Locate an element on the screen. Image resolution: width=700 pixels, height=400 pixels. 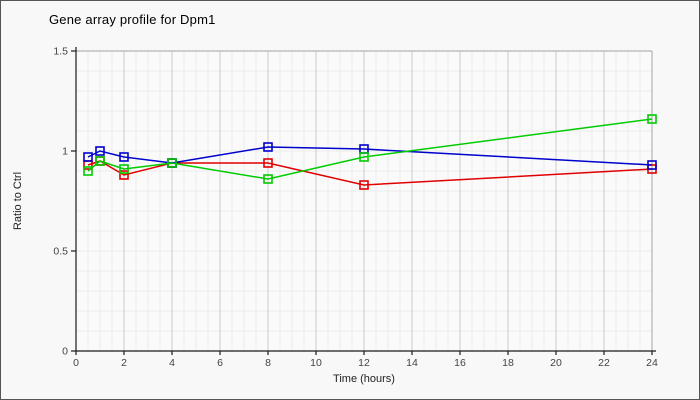
x-tick-label: 14 is located at coordinates (412, 363).